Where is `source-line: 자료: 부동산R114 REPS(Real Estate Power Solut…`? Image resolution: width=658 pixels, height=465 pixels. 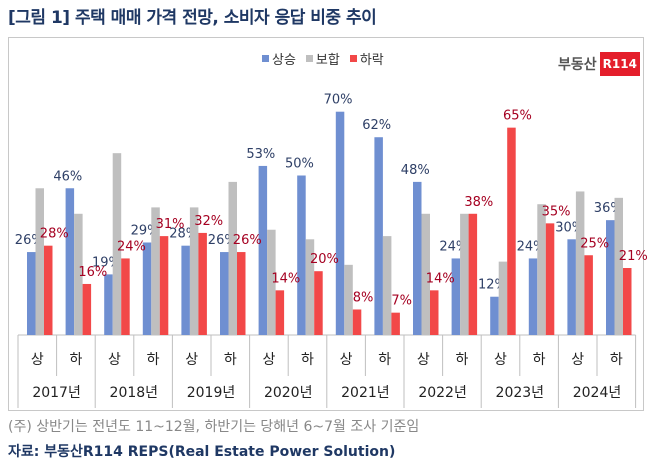 source-line: 자료: 부동산R114 REPS(Real Estate Power Solut… is located at coordinates (202, 452).